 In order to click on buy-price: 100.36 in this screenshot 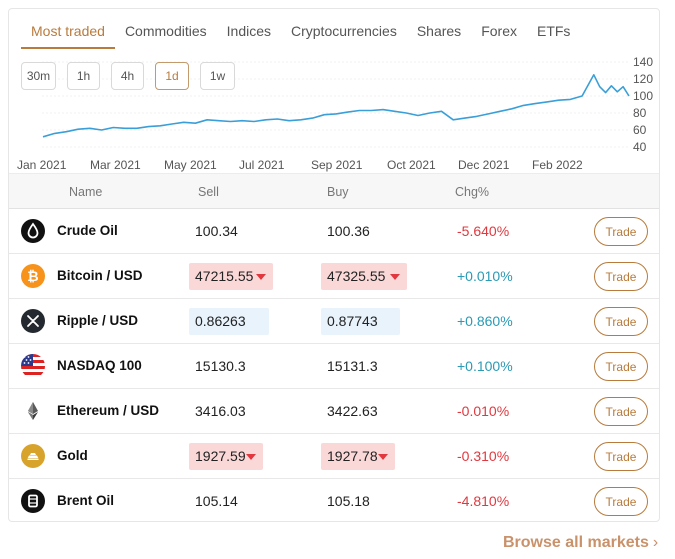, I will do `click(348, 231)`.